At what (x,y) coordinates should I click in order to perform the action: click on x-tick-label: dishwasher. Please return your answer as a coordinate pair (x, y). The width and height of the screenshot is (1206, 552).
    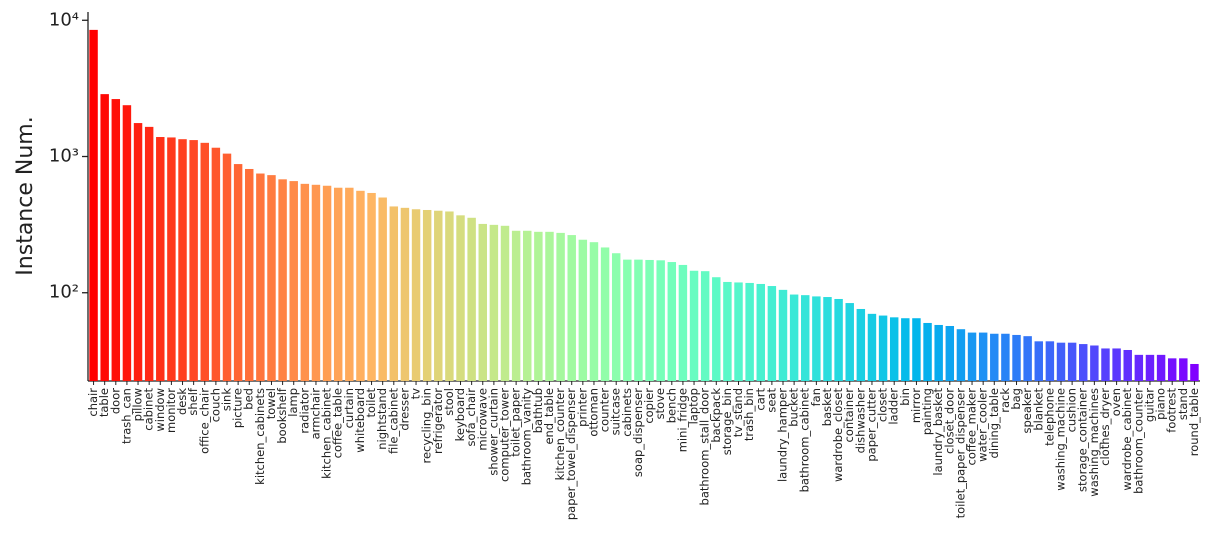
    Looking at the image, I should click on (860, 421).